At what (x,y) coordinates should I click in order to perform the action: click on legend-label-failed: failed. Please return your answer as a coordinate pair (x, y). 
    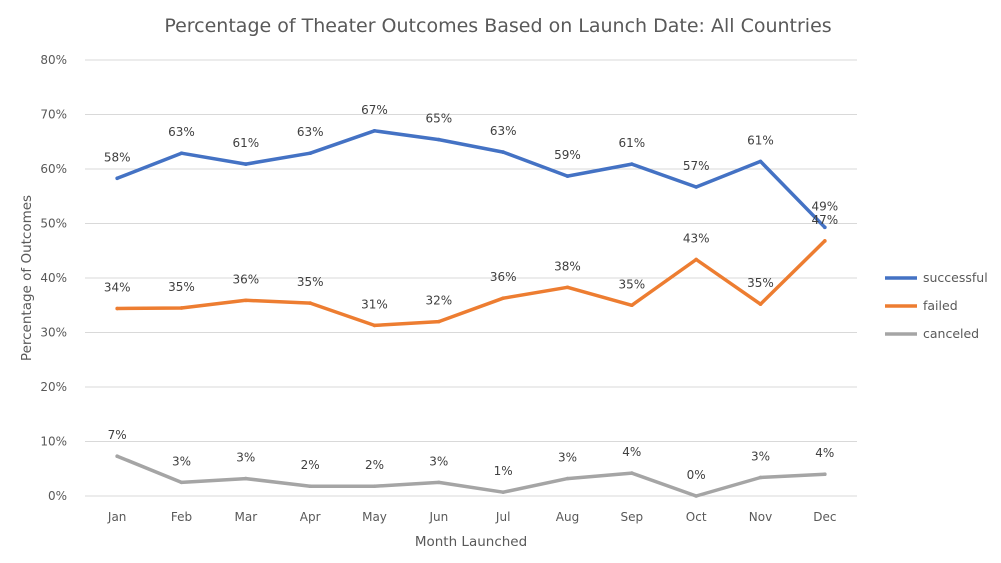
    Looking at the image, I should click on (940, 305).